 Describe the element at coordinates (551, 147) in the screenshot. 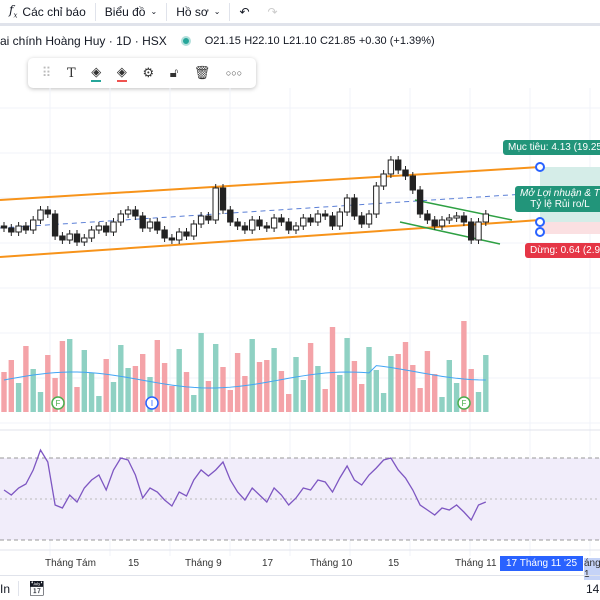

I see `target-label: Mục tiêu: 4.13 (19.25` at that location.